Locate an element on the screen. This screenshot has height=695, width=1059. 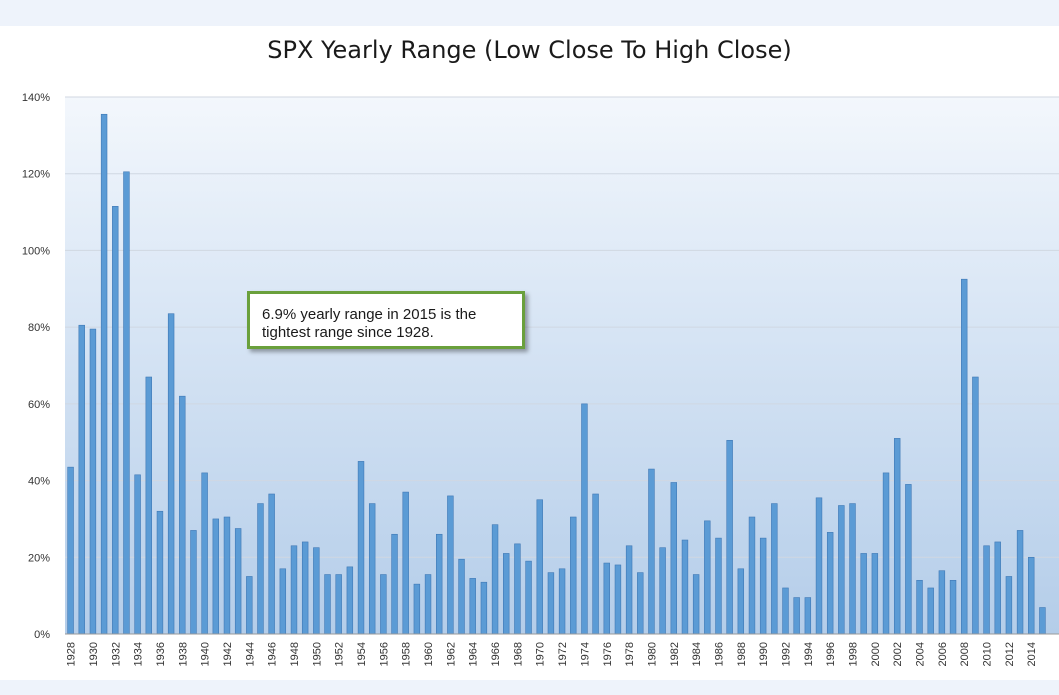
y-axis: 0% 20% 40% 60% 80% 100% 120% 140% is located at coordinates (36, 366).